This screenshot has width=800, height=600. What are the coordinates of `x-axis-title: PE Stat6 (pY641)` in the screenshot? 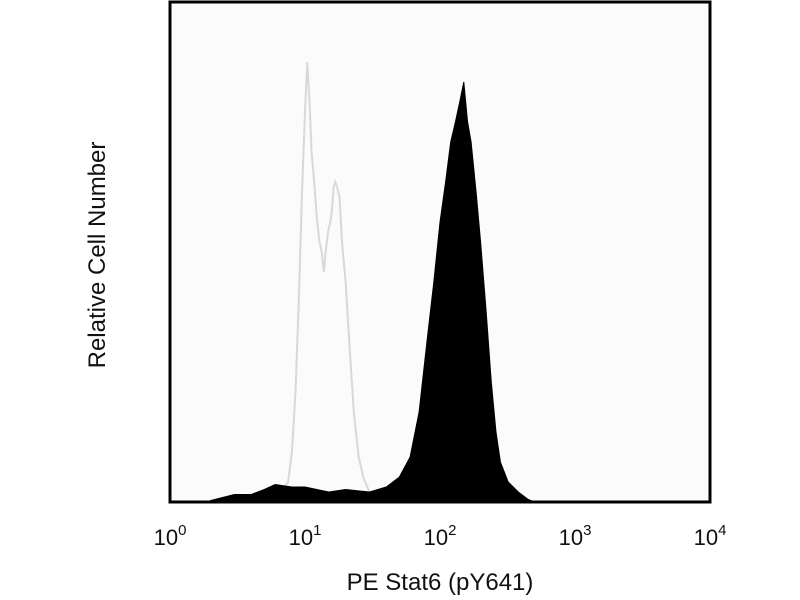 It's located at (440, 582).